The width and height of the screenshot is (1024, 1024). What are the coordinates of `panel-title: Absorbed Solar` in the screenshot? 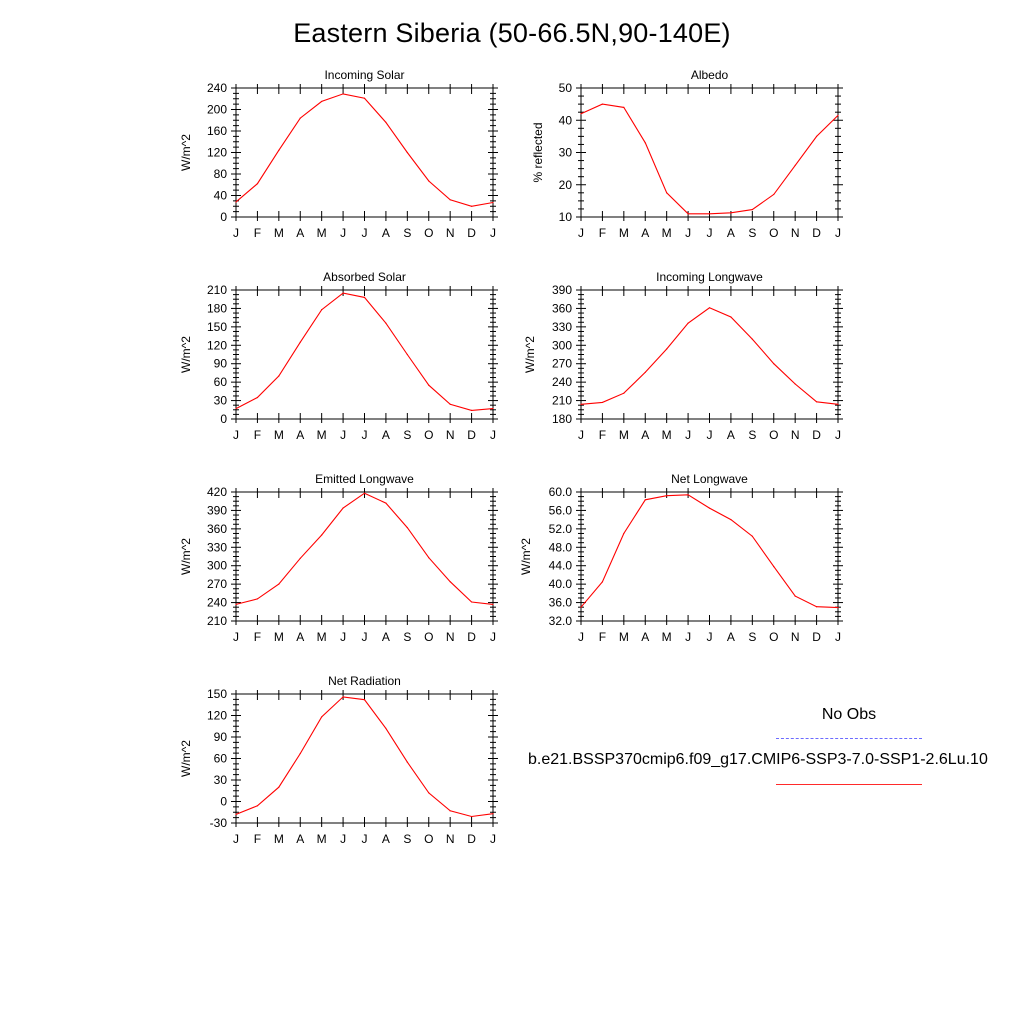 It's located at (364, 277).